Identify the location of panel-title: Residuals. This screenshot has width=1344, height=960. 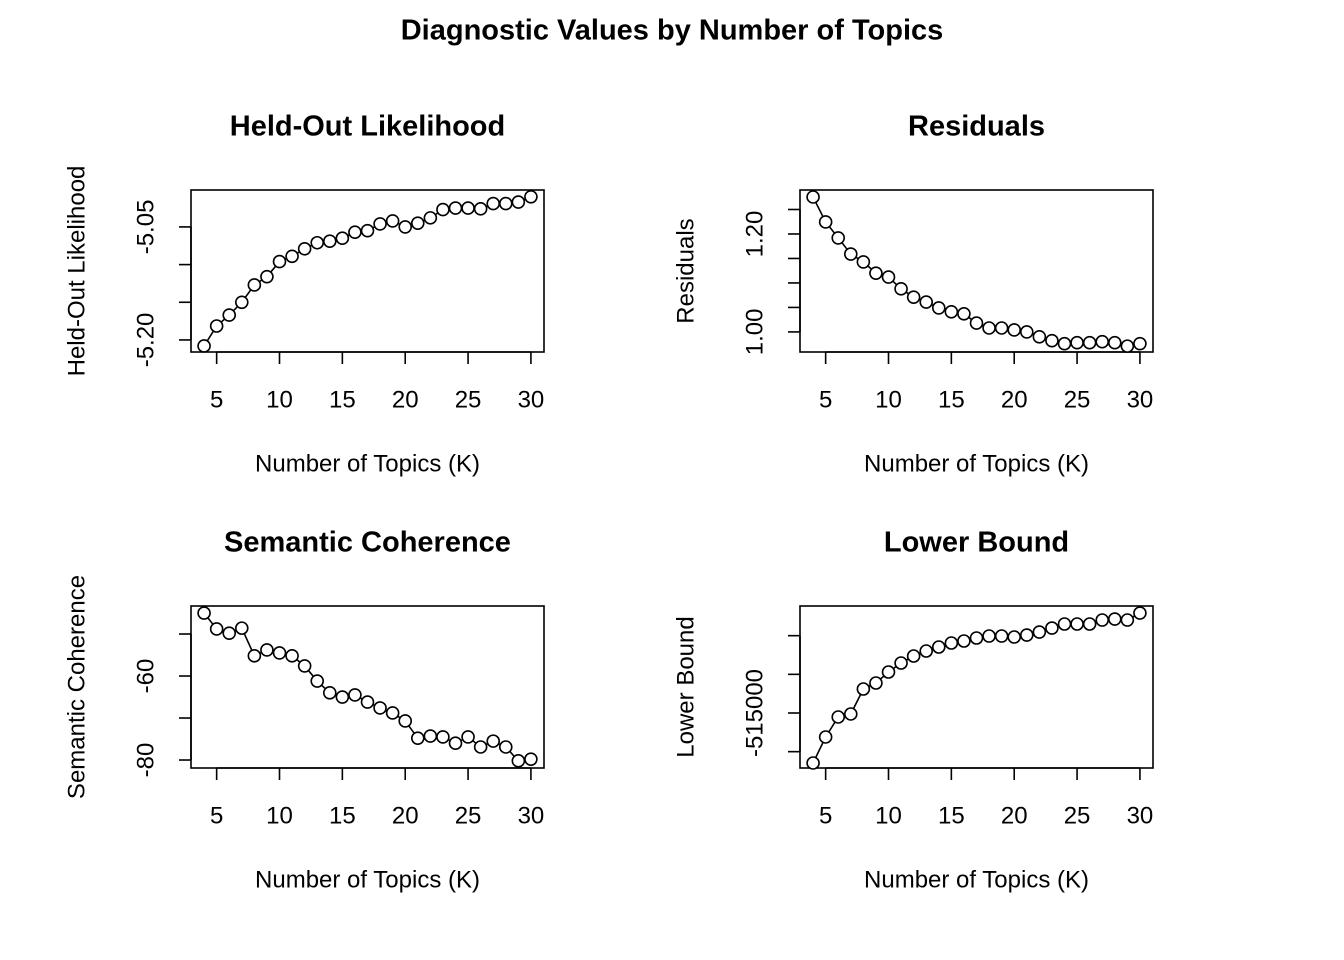
(976, 127).